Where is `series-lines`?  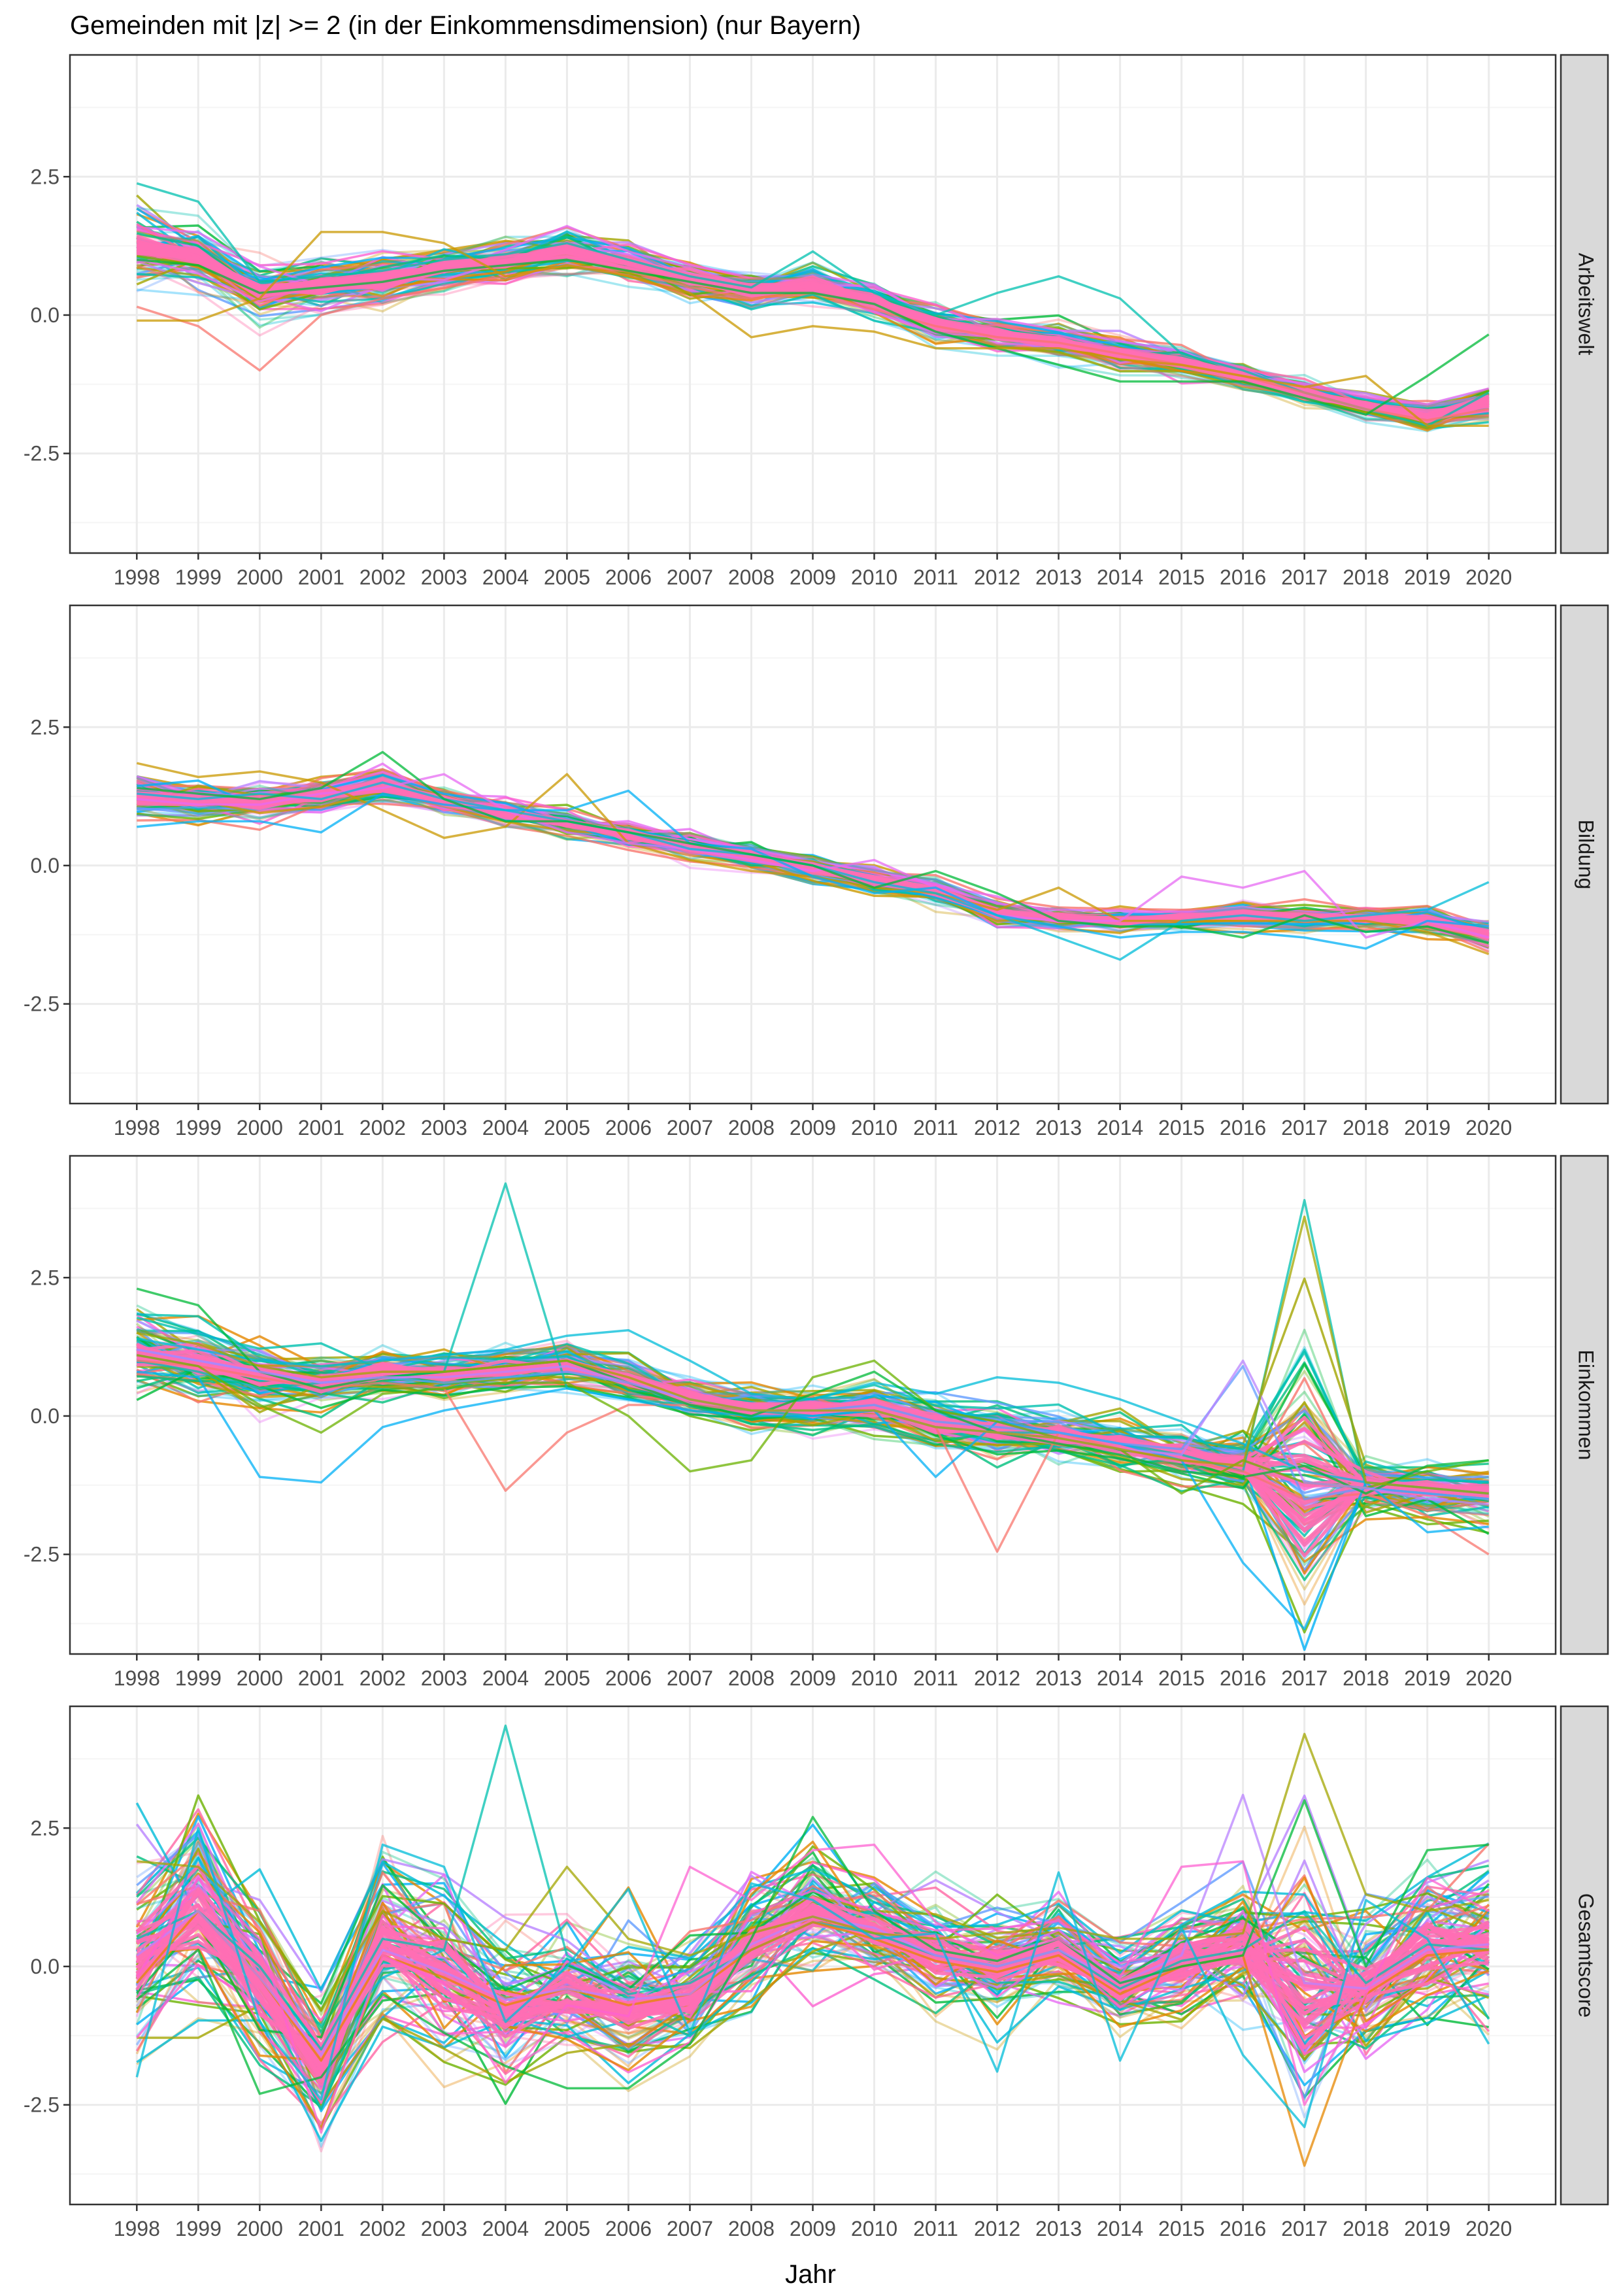
series-lines is located at coordinates (813, 307).